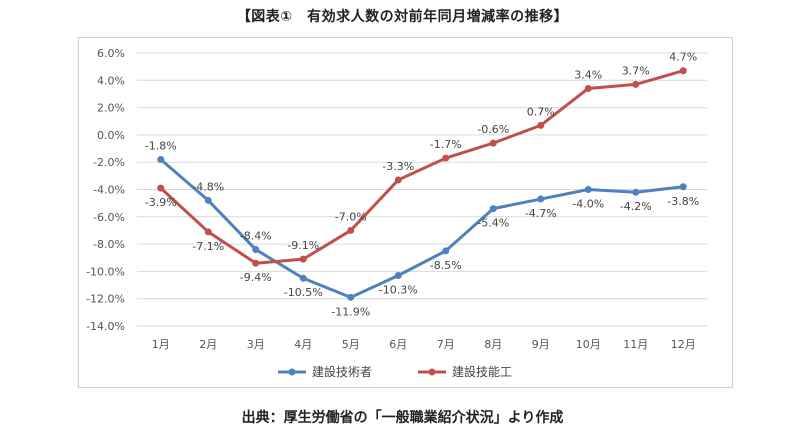 The image size is (805, 437). Describe the element at coordinates (402, 17) in the screenshot. I see `chart-title: 【図表① 有効求人数の対前年同月増減率の推移】` at that location.